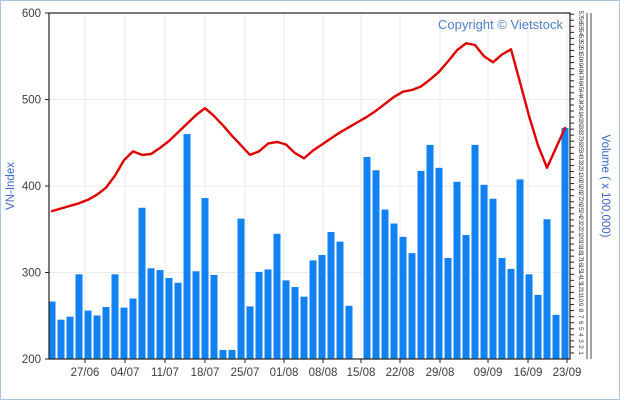 This screenshot has width=620, height=400. What do you see at coordinates (440, 373) in the screenshot?
I see `x-tick-label: 29/08` at bounding box center [440, 373].